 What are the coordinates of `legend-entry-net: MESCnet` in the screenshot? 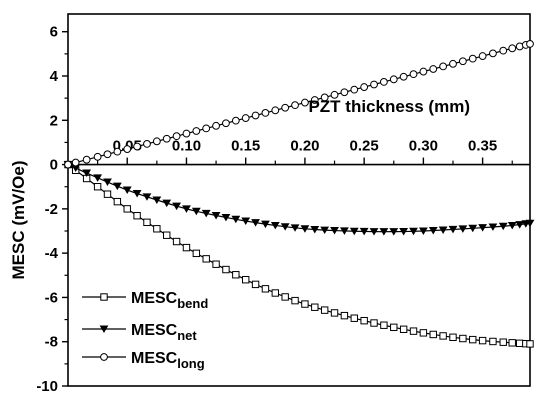 It's located at (139, 332).